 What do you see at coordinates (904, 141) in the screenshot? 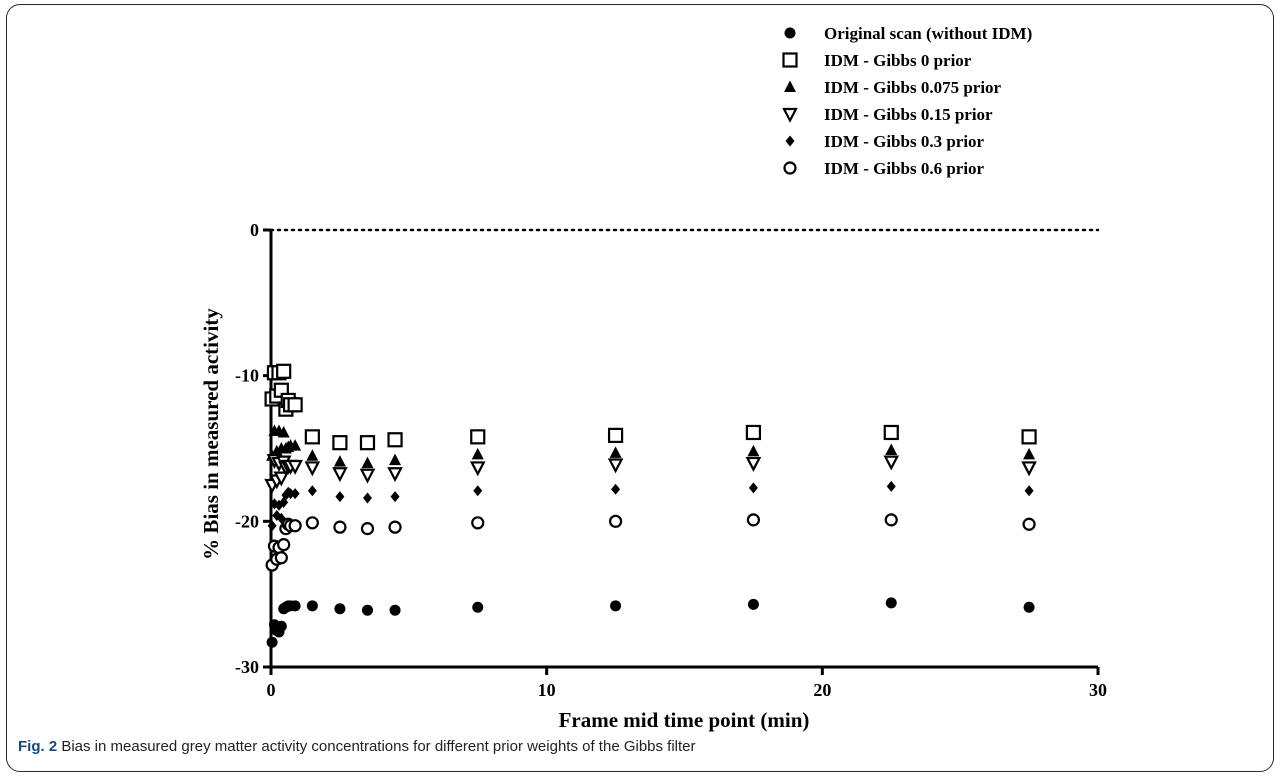
I see `legend-label: IDM - Gibbs 0.3 prior` at bounding box center [904, 141].